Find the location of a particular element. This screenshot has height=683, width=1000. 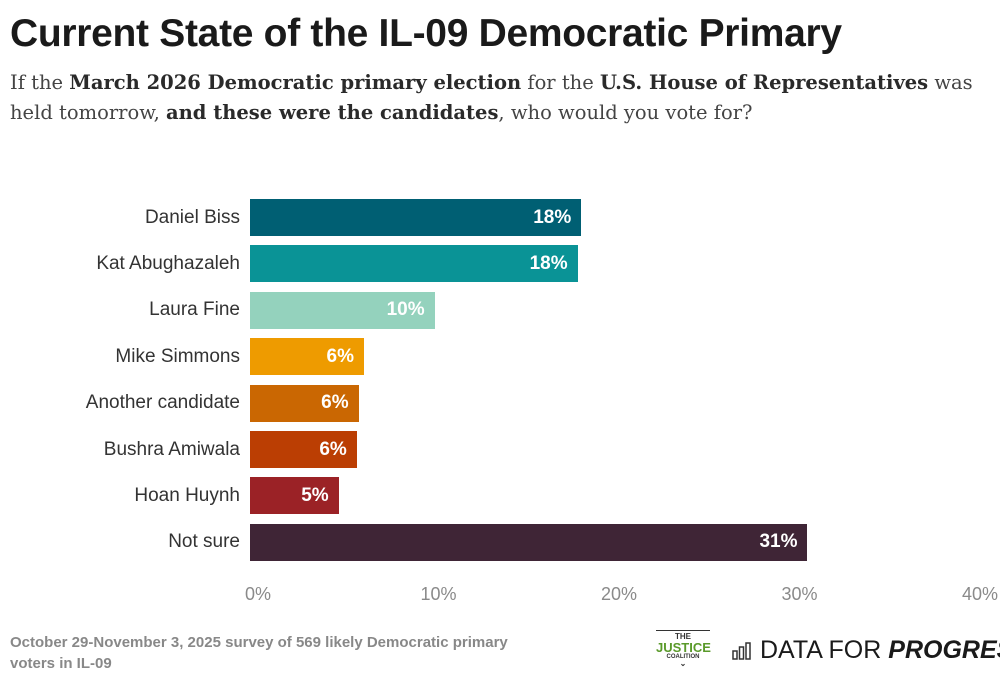

bar-chart-icon is located at coordinates (741, 650).